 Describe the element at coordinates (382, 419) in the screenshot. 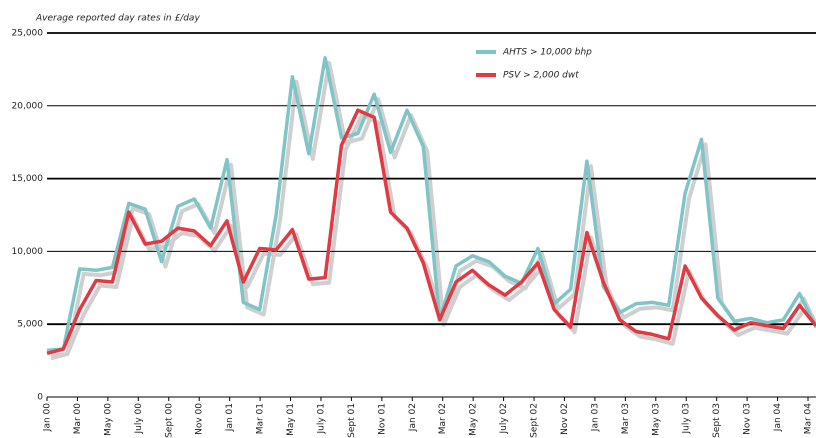

I see `x-tick-label: Nov 01` at that location.